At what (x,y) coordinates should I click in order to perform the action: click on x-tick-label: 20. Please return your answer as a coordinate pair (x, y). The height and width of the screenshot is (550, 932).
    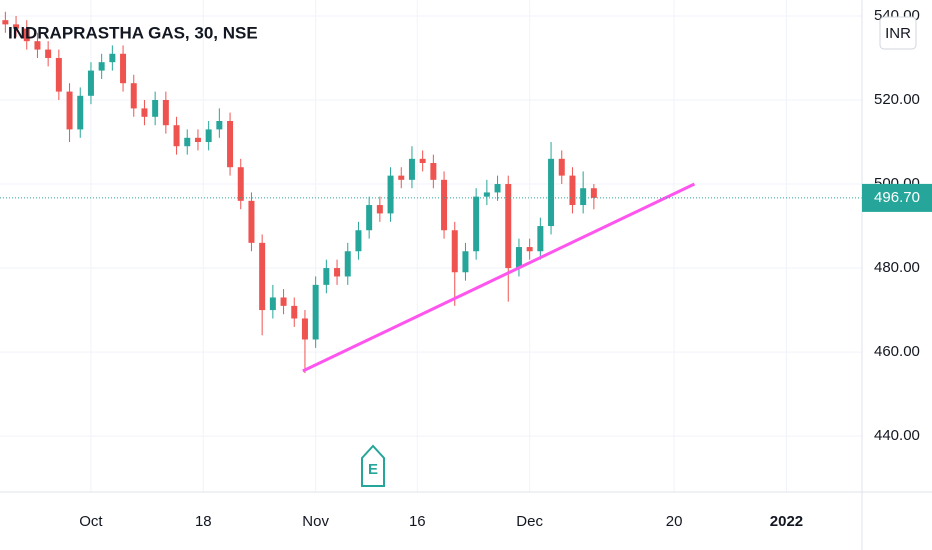
    Looking at the image, I should click on (674, 521).